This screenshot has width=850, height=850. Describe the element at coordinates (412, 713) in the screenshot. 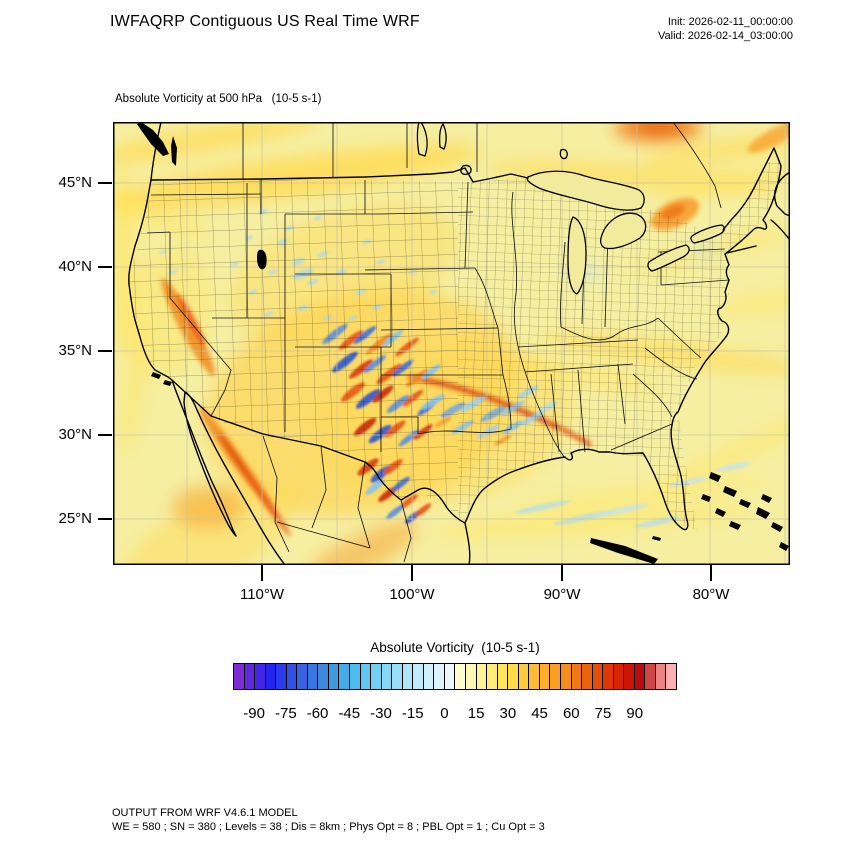

I see `colorbar-tick-label: -15` at that location.